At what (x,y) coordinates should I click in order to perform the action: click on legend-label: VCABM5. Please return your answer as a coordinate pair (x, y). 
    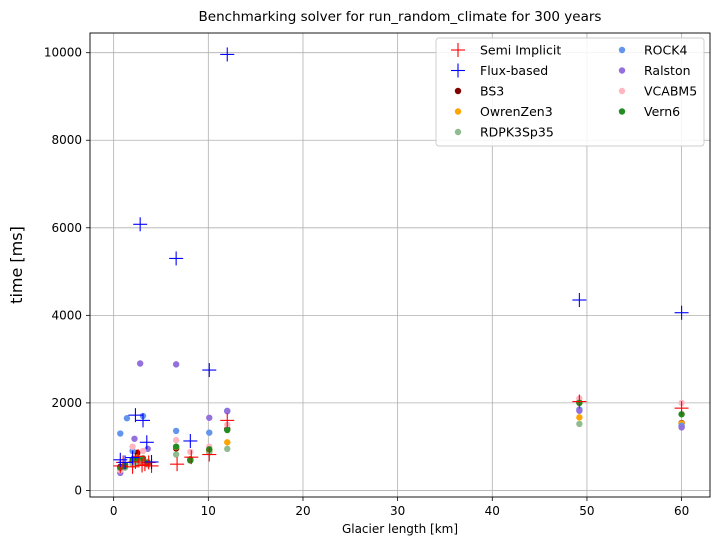
    Looking at the image, I should click on (670, 91).